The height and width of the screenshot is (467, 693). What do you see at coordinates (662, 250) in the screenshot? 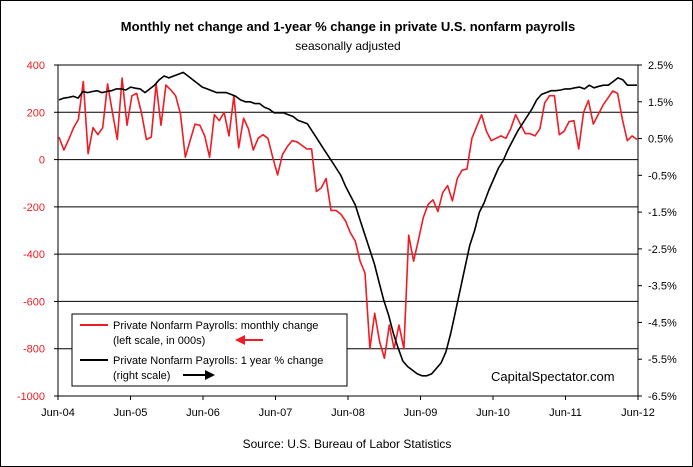
I see `right-tick-label-5: -2.5%` at bounding box center [662, 250].